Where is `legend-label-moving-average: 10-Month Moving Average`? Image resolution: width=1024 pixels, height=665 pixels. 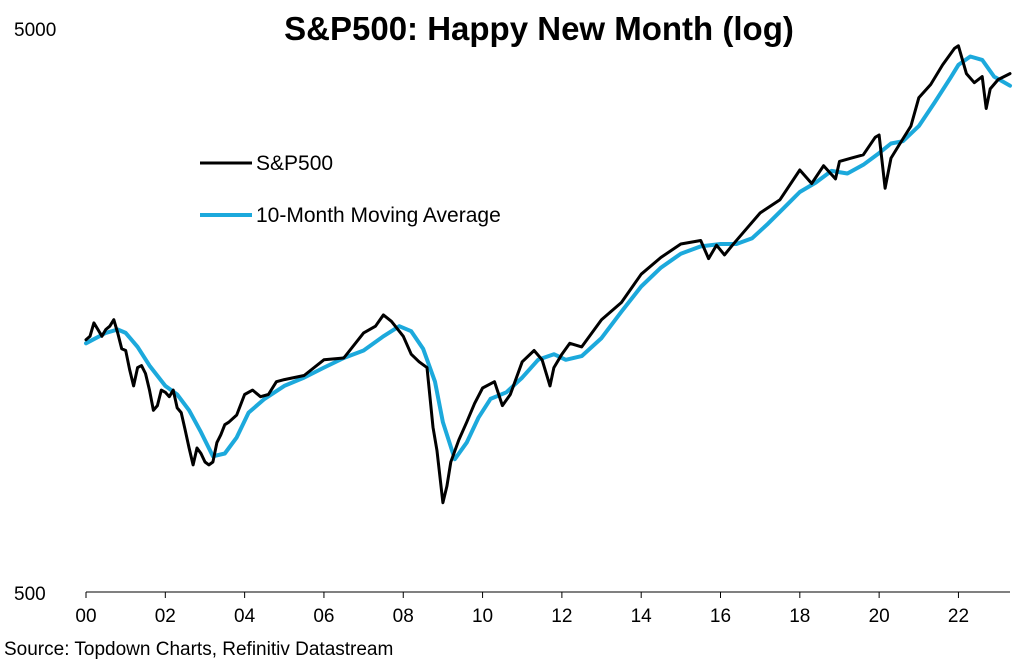 legend-label-moving-average: 10-Month Moving Average is located at coordinates (378, 215).